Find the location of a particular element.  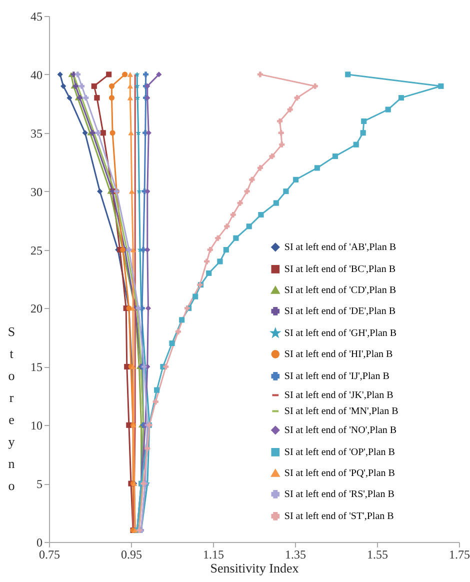

x-tick-label: 1.35 is located at coordinates (295, 555).